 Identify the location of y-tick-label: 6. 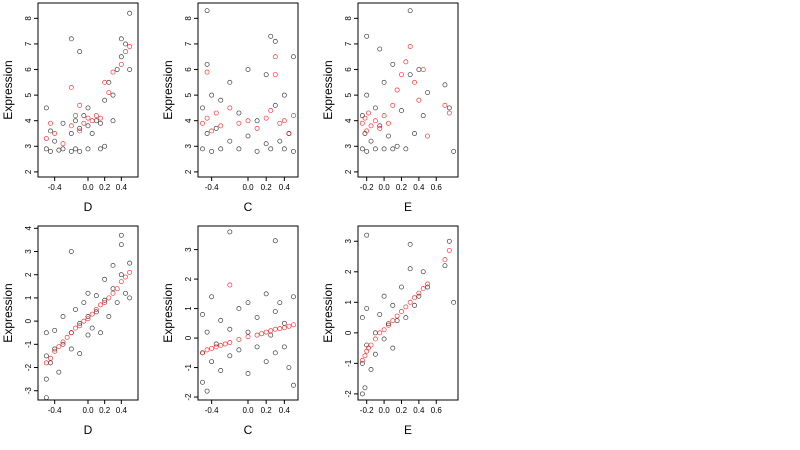
(348, 69).